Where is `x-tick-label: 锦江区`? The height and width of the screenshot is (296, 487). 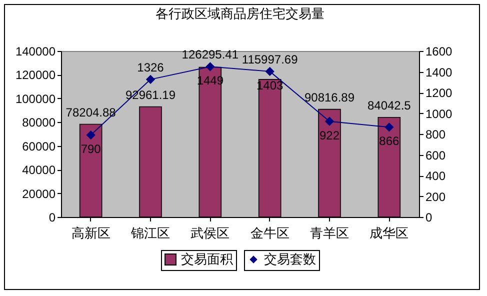
x-tick-label: 锦江区 is located at coordinates (150, 233).